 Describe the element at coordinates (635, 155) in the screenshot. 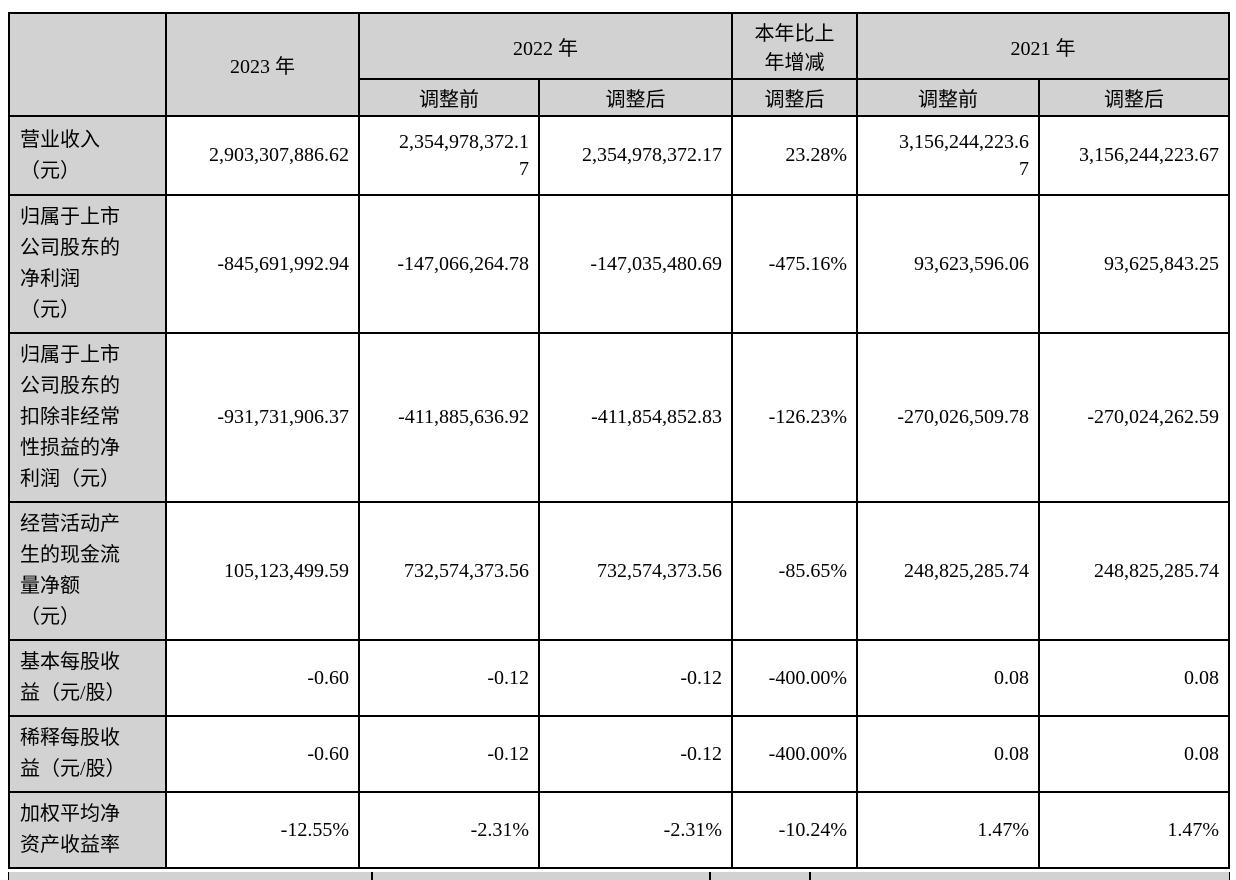

I see `cell-2022-post: 2,354,978,372.17` at that location.